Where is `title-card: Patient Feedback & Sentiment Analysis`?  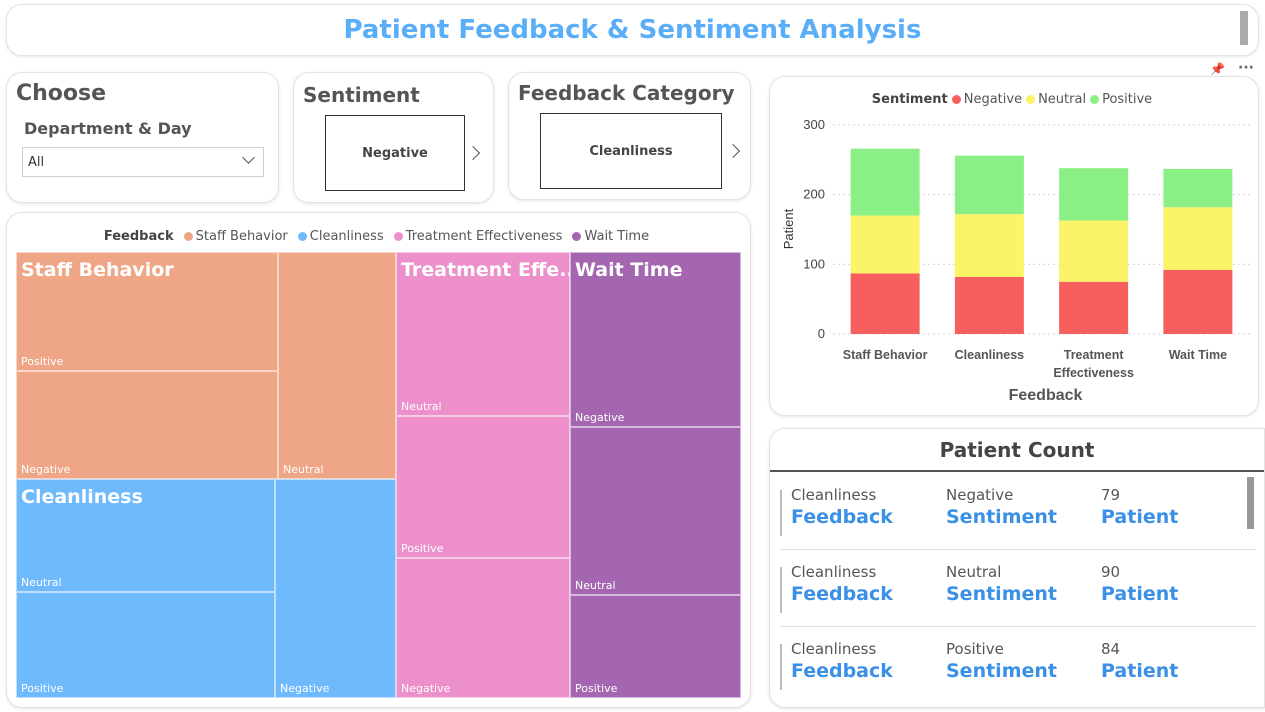 title-card: Patient Feedback & Sentiment Analysis is located at coordinates (632, 30).